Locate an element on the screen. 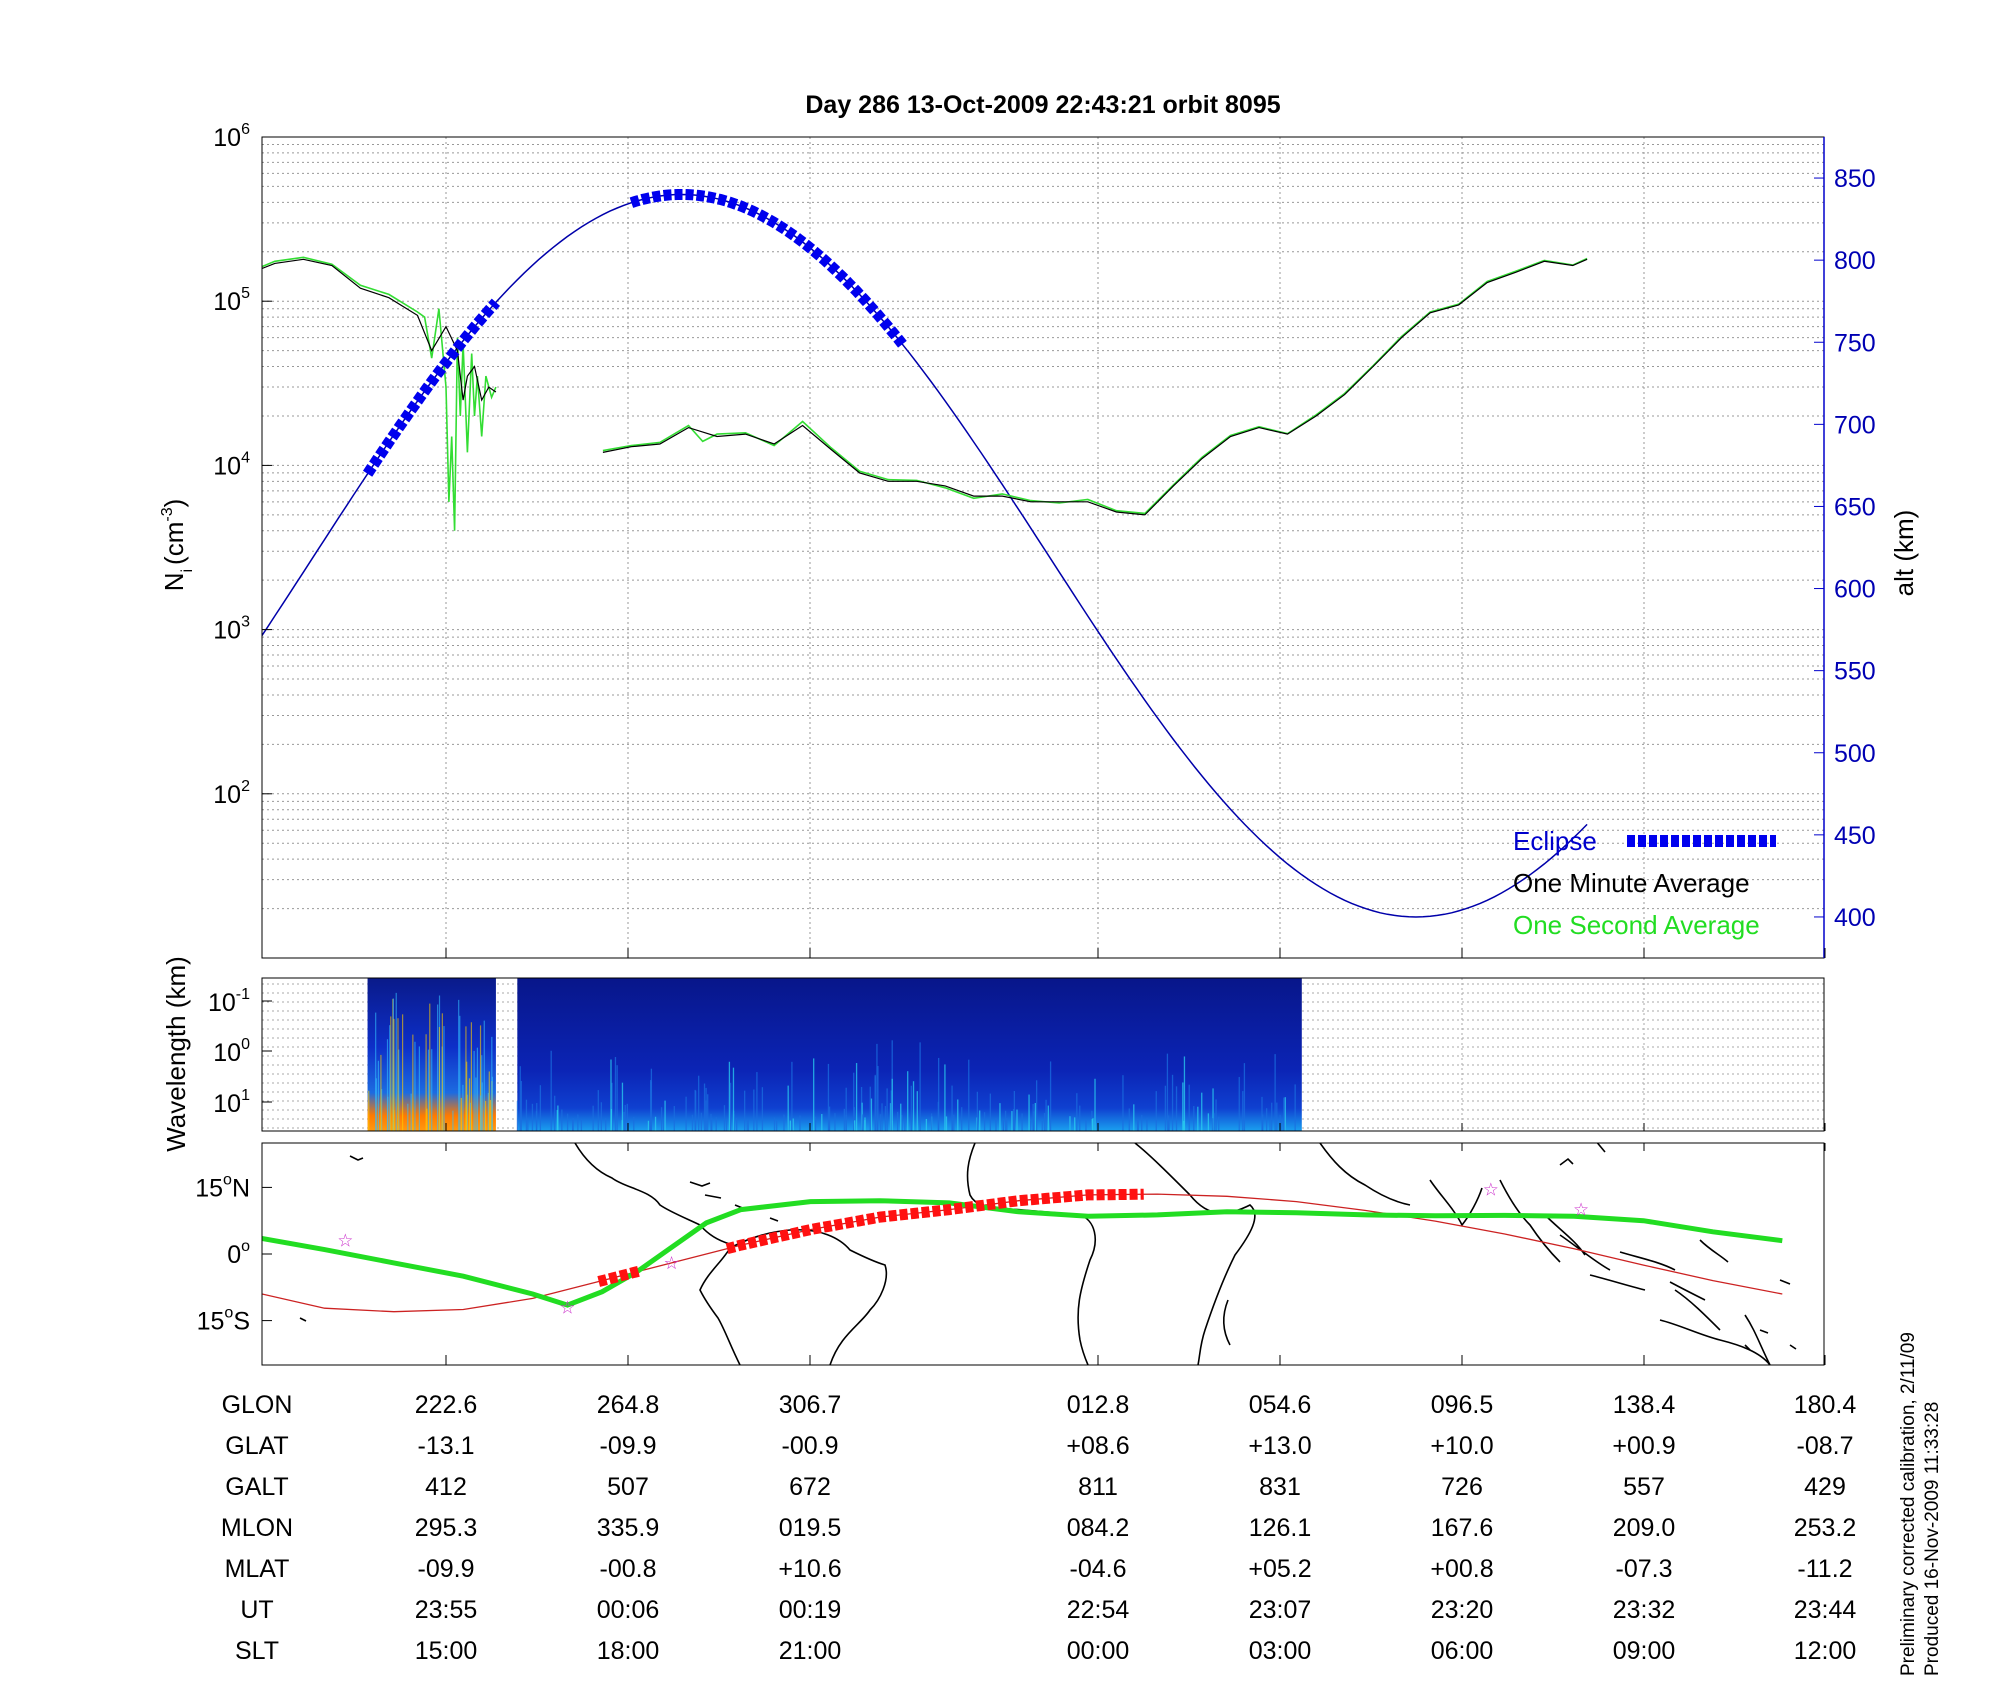  wavelength-y-axis-label: Wavelength (km) is located at coordinates (176, 1054).